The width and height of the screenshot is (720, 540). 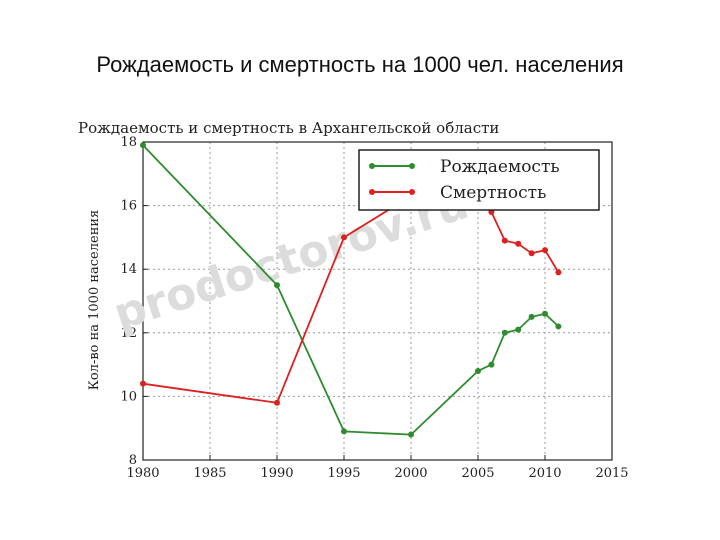 I want to click on y-tick-label: 16, so click(x=128, y=206).